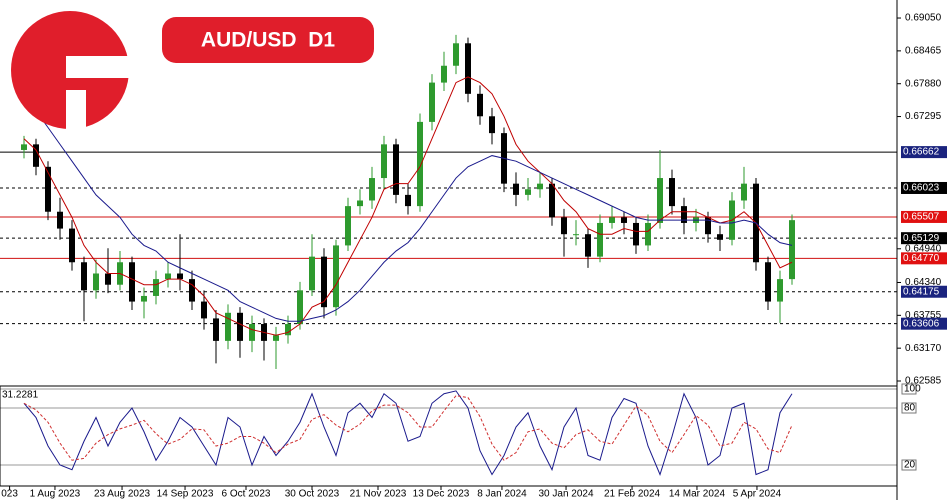 The image size is (950, 500). Describe the element at coordinates (312, 494) in the screenshot. I see `x-tick-label: 30 Oct 2023` at that location.